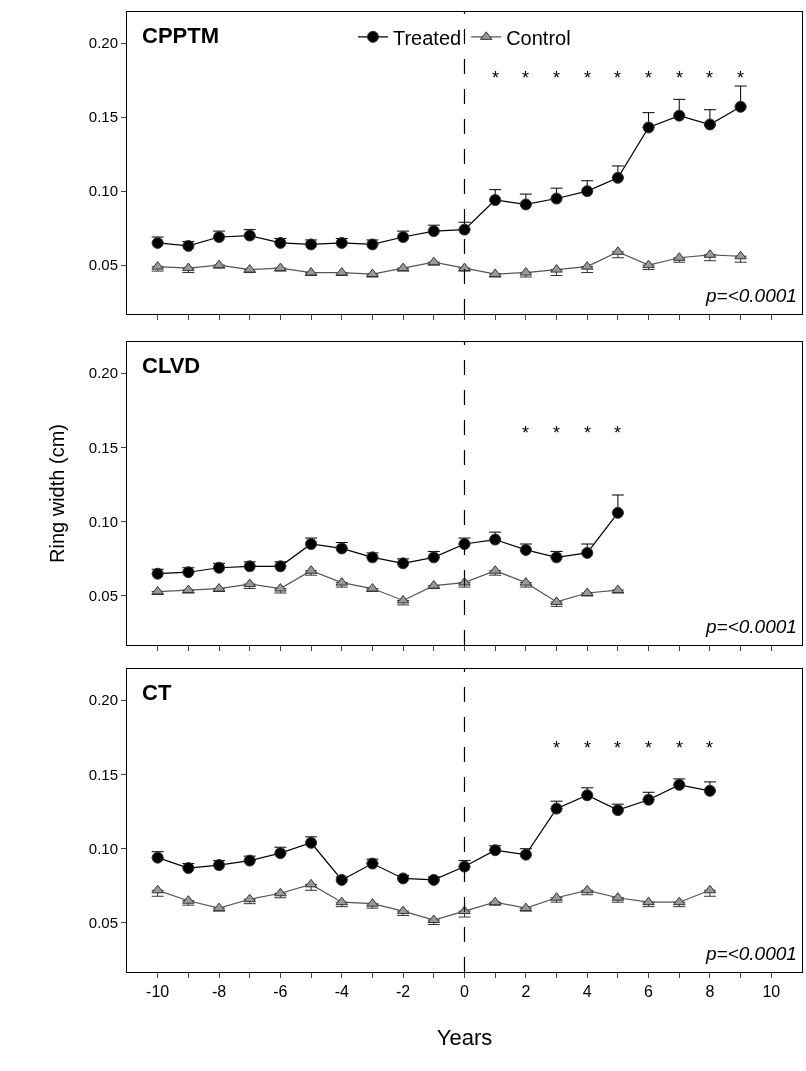 The image size is (806, 1071). Describe the element at coordinates (587, 992) in the screenshot. I see `x-tick-label: 4` at that location.